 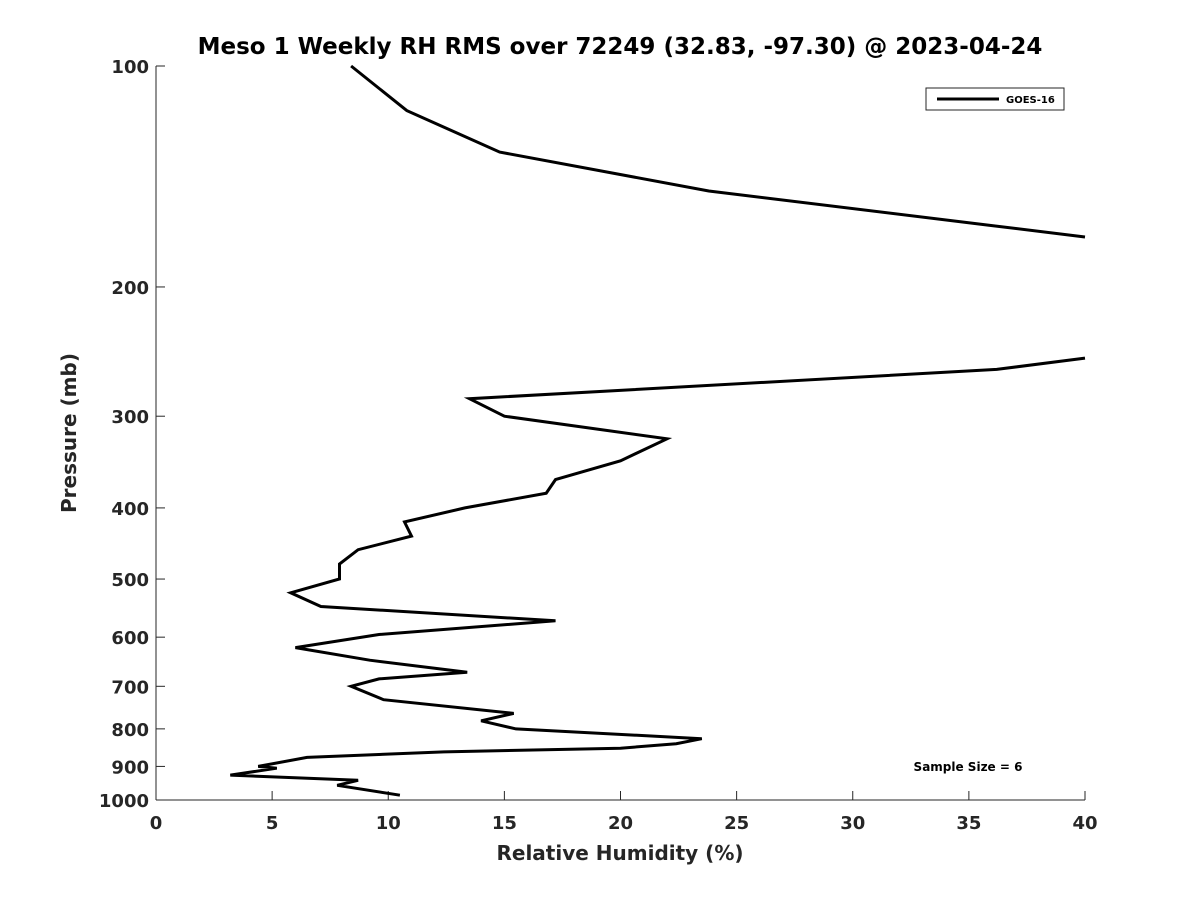 What do you see at coordinates (968, 767) in the screenshot?
I see `sample-size-annotation: Sample Size = 6` at bounding box center [968, 767].